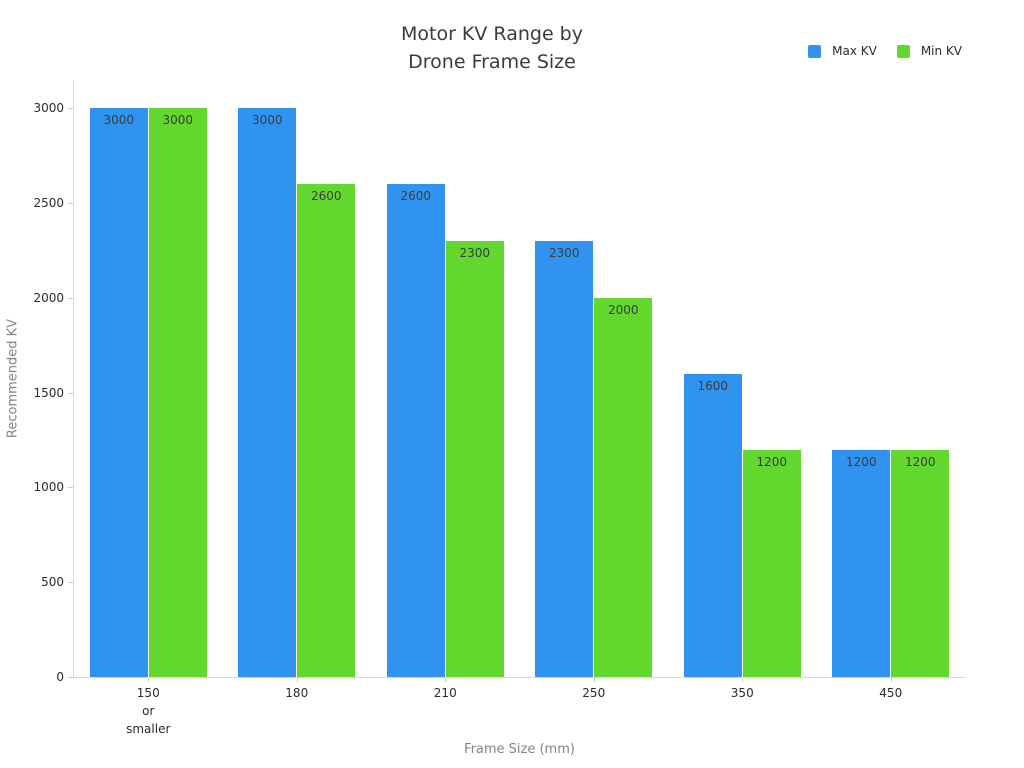 This screenshot has height=768, width=1024. I want to click on legend-item-min-kv: Min KV, so click(929, 51).